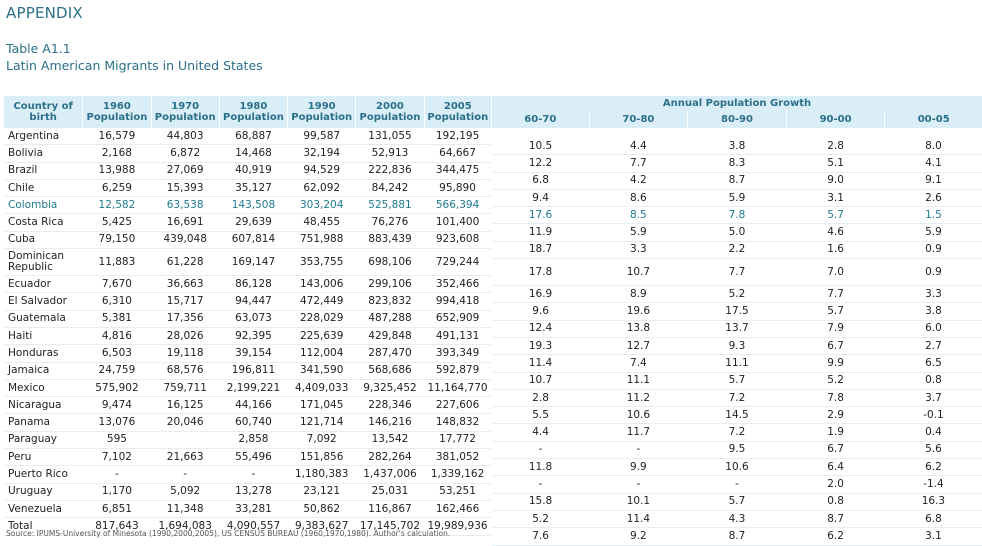 The image size is (982, 546). What do you see at coordinates (737, 147) in the screenshot?
I see `growth-value: 3.8` at bounding box center [737, 147].